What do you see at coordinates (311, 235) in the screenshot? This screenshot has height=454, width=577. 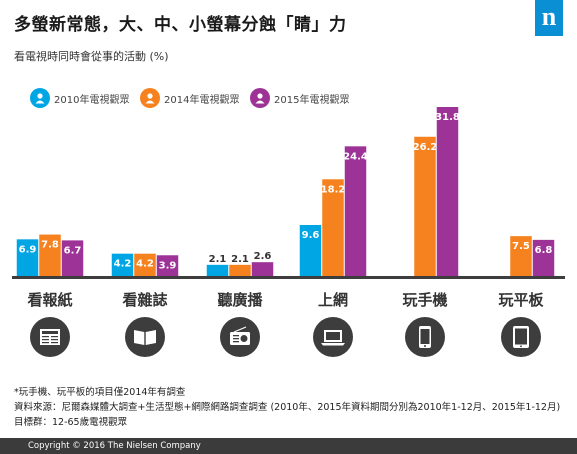 I see `data-label-3-0: 9.6` at bounding box center [311, 235].